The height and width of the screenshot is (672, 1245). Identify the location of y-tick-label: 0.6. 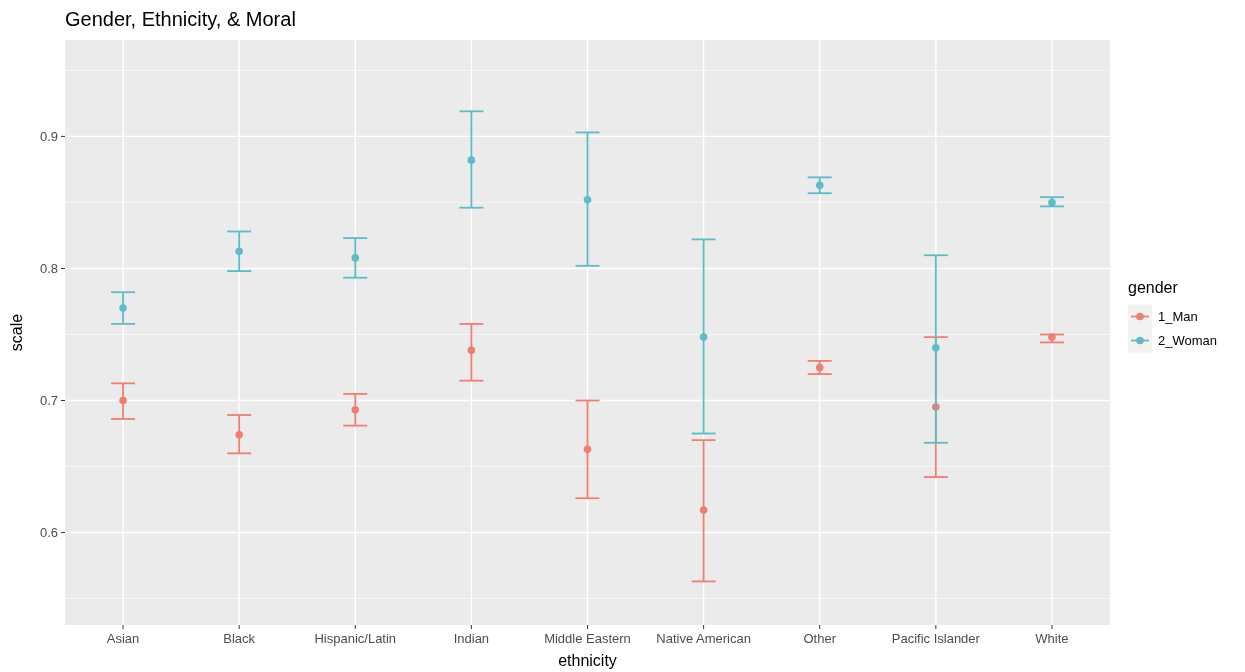
(48, 533).